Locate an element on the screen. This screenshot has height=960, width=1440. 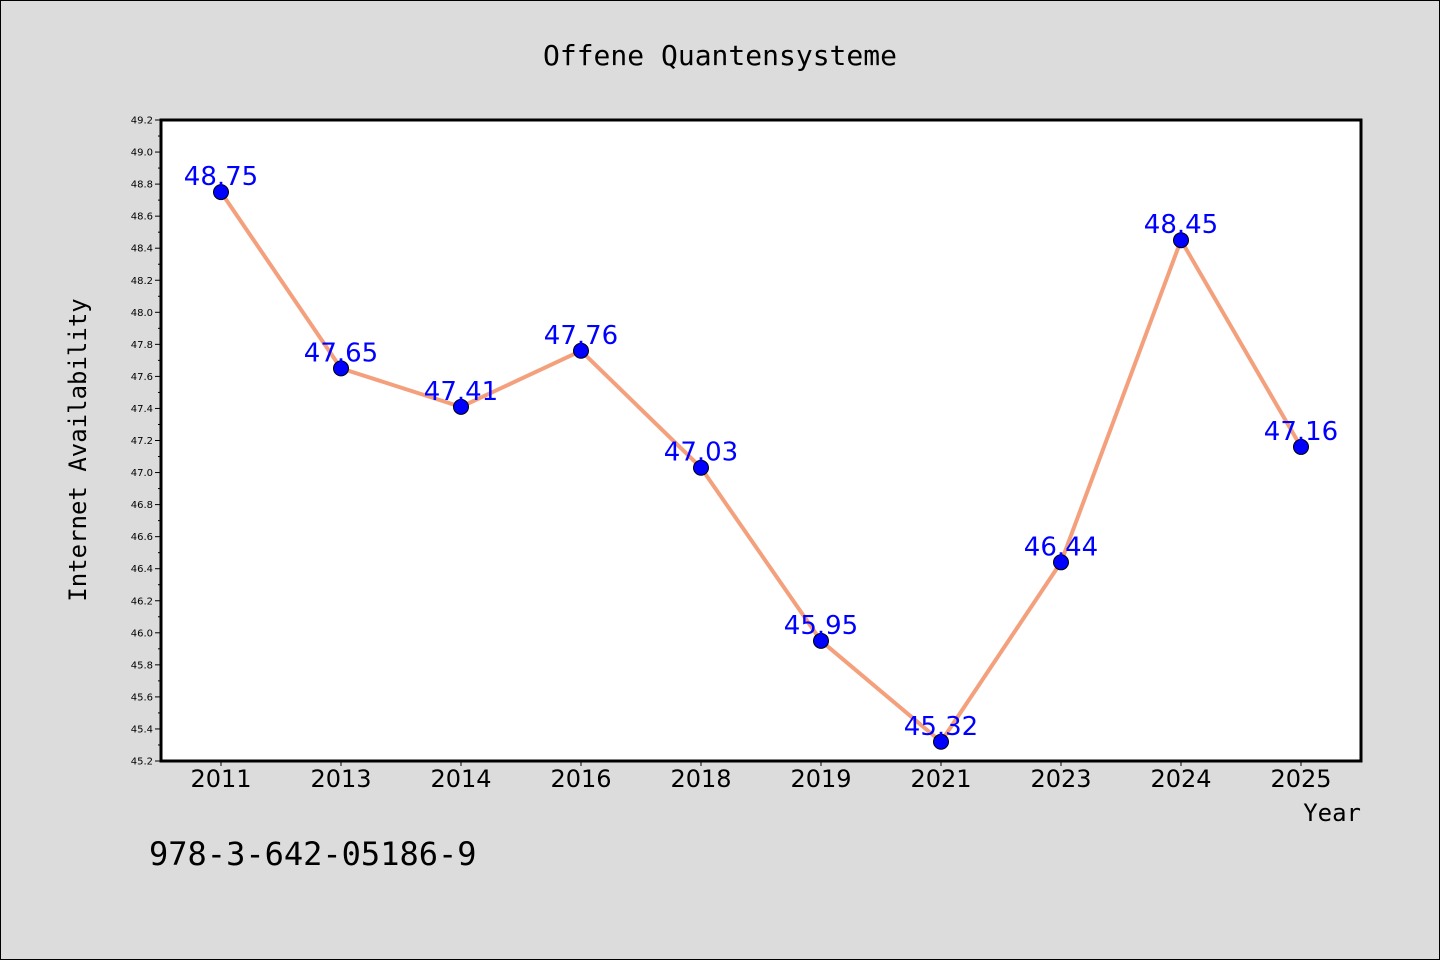
y-tick-label: 45.8 is located at coordinates (142, 665).